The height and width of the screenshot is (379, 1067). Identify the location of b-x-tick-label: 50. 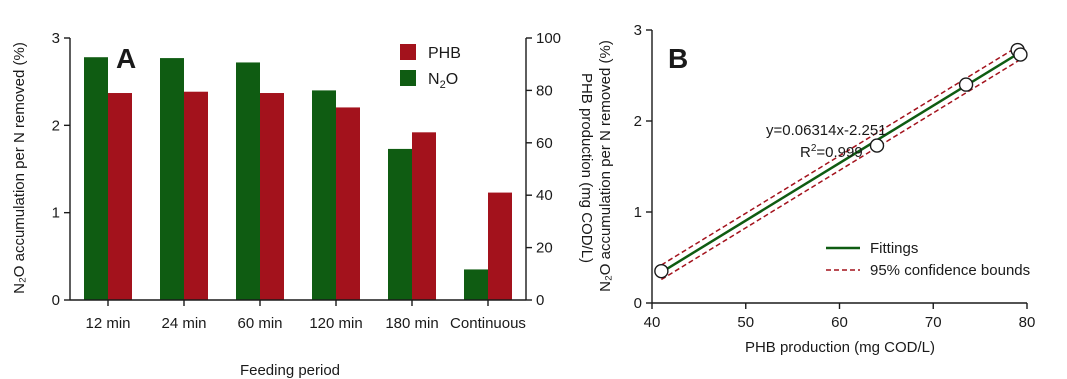
(745, 322).